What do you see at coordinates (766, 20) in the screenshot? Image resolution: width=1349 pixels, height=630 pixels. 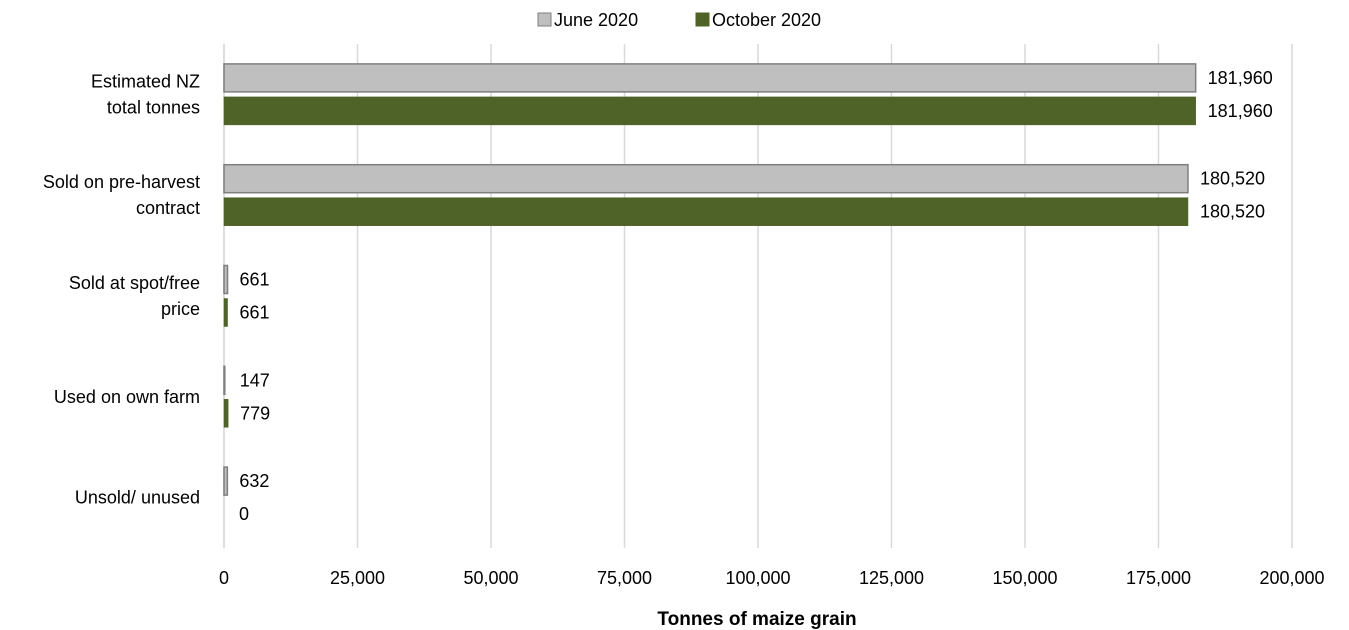 I see `legend-label: October 2020` at bounding box center [766, 20].